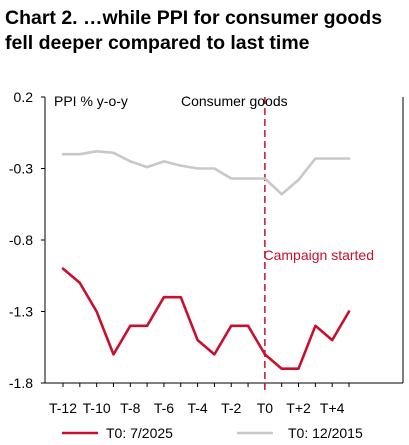  What do you see at coordinates (130, 408) in the screenshot?
I see `x-tick-label: T-8` at bounding box center [130, 408].